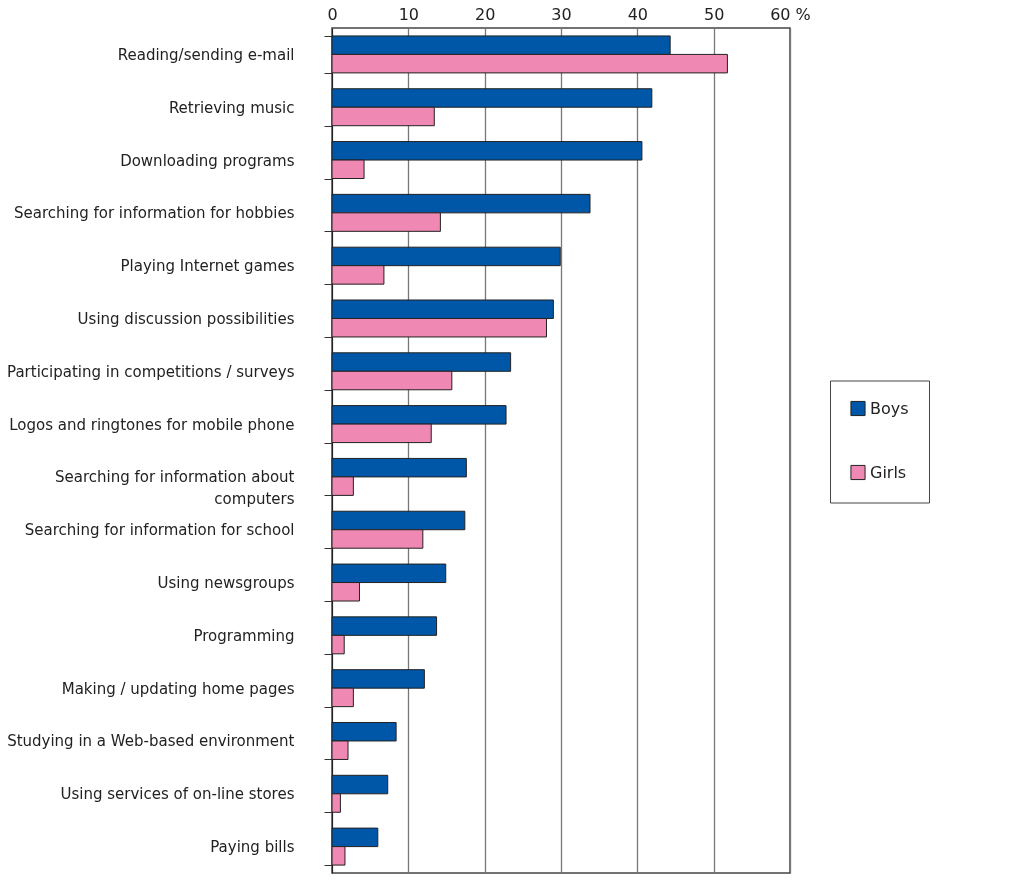  What do you see at coordinates (206, 54) in the screenshot?
I see `y-tick-label: Reading/sending e-mail` at bounding box center [206, 54].